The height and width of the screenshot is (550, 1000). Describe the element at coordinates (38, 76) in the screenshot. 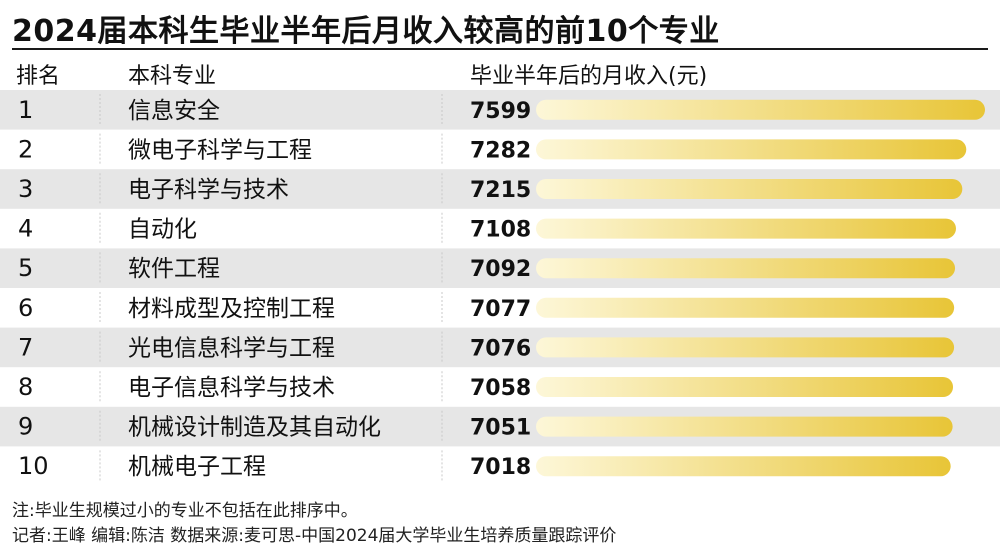

I see `header-rank: 排名` at that location.